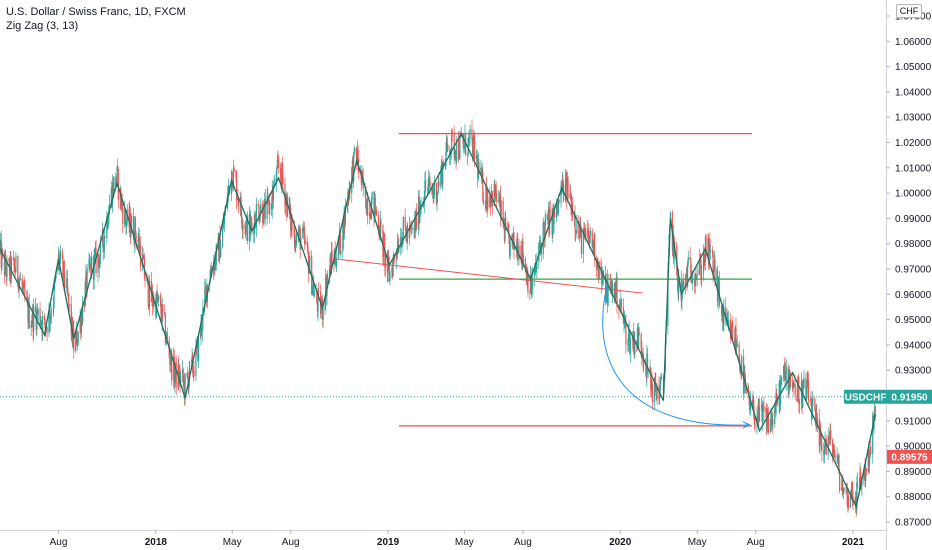 Image resolution: width=932 pixels, height=550 pixels. Describe the element at coordinates (909, 11) in the screenshot. I see `currency-label: CHF` at that location.